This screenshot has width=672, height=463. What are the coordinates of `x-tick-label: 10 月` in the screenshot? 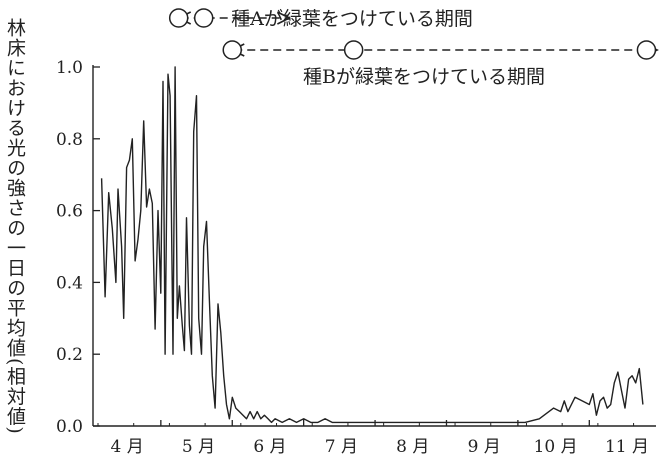 It's located at (556, 447).